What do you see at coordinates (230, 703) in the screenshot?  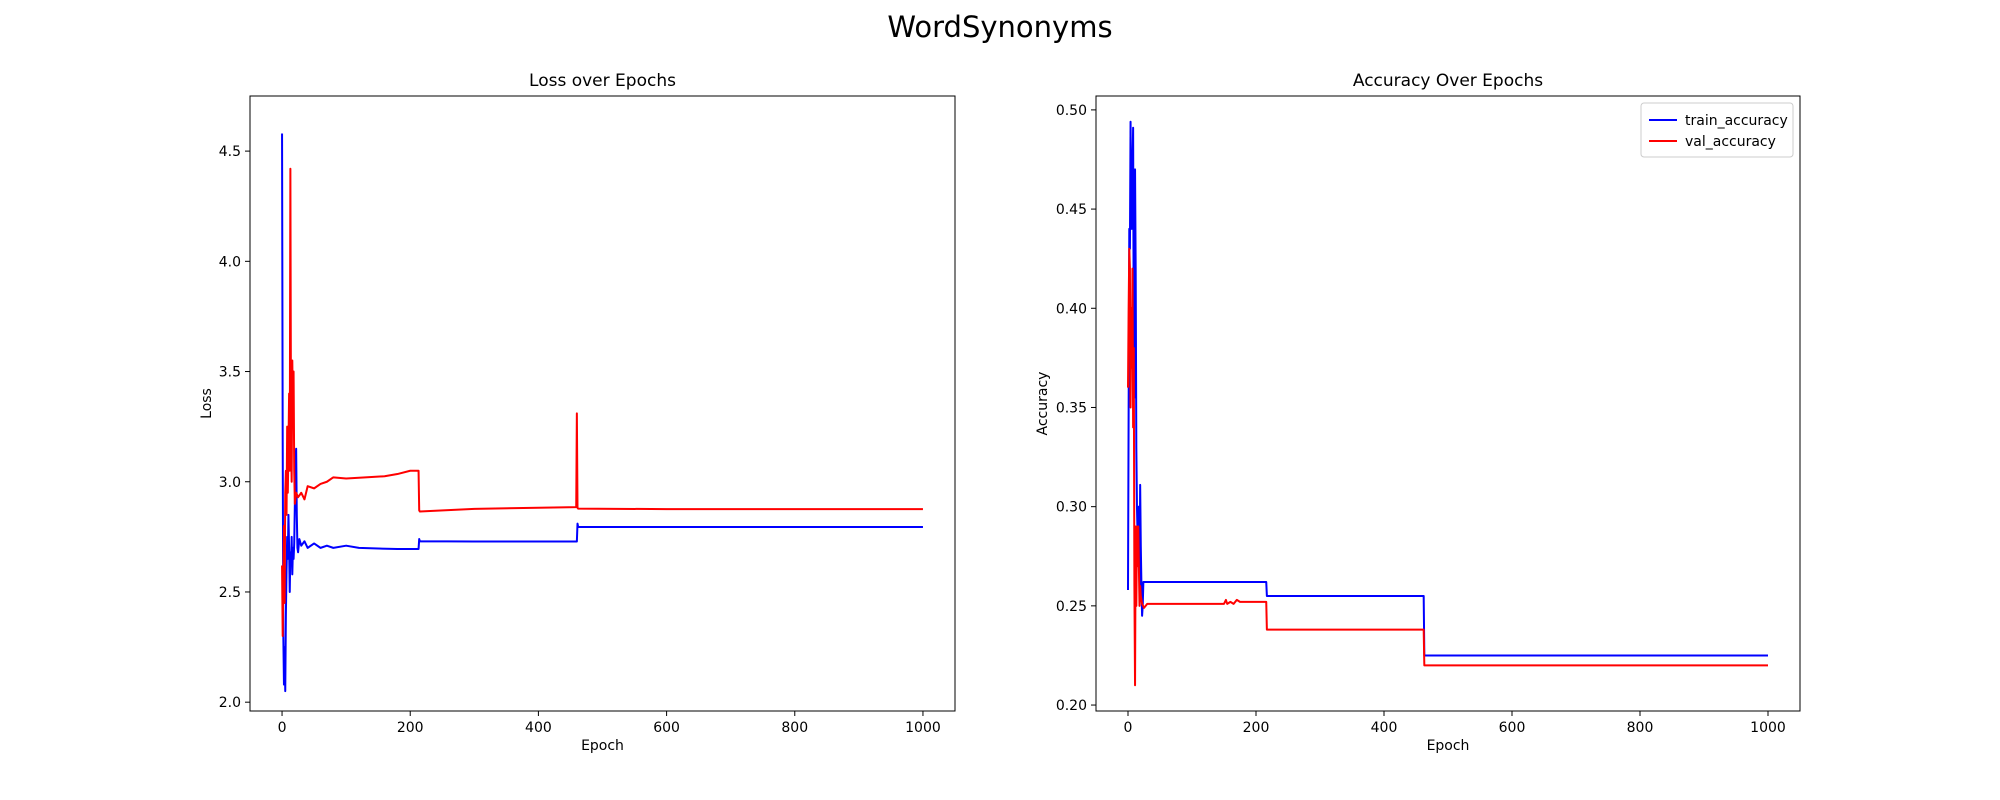 I see `y-tick-label: 2.0` at bounding box center [230, 703].